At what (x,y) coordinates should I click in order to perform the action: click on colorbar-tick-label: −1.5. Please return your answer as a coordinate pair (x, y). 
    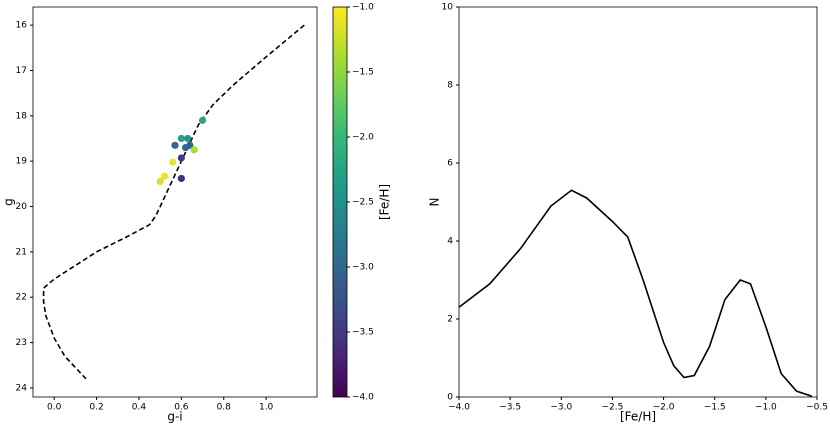
    Looking at the image, I should click on (363, 73).